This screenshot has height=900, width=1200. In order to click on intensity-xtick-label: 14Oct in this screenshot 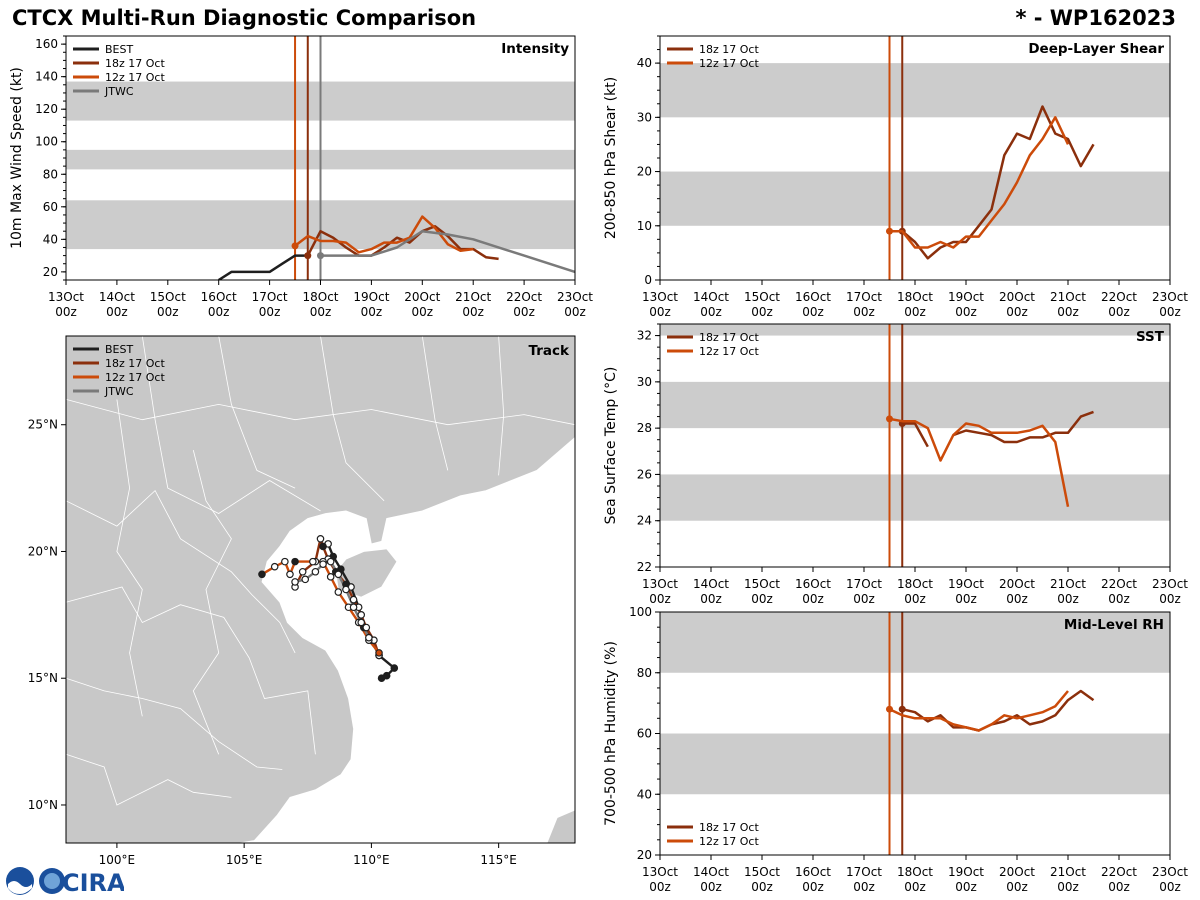, I will do `click(117, 297)`.